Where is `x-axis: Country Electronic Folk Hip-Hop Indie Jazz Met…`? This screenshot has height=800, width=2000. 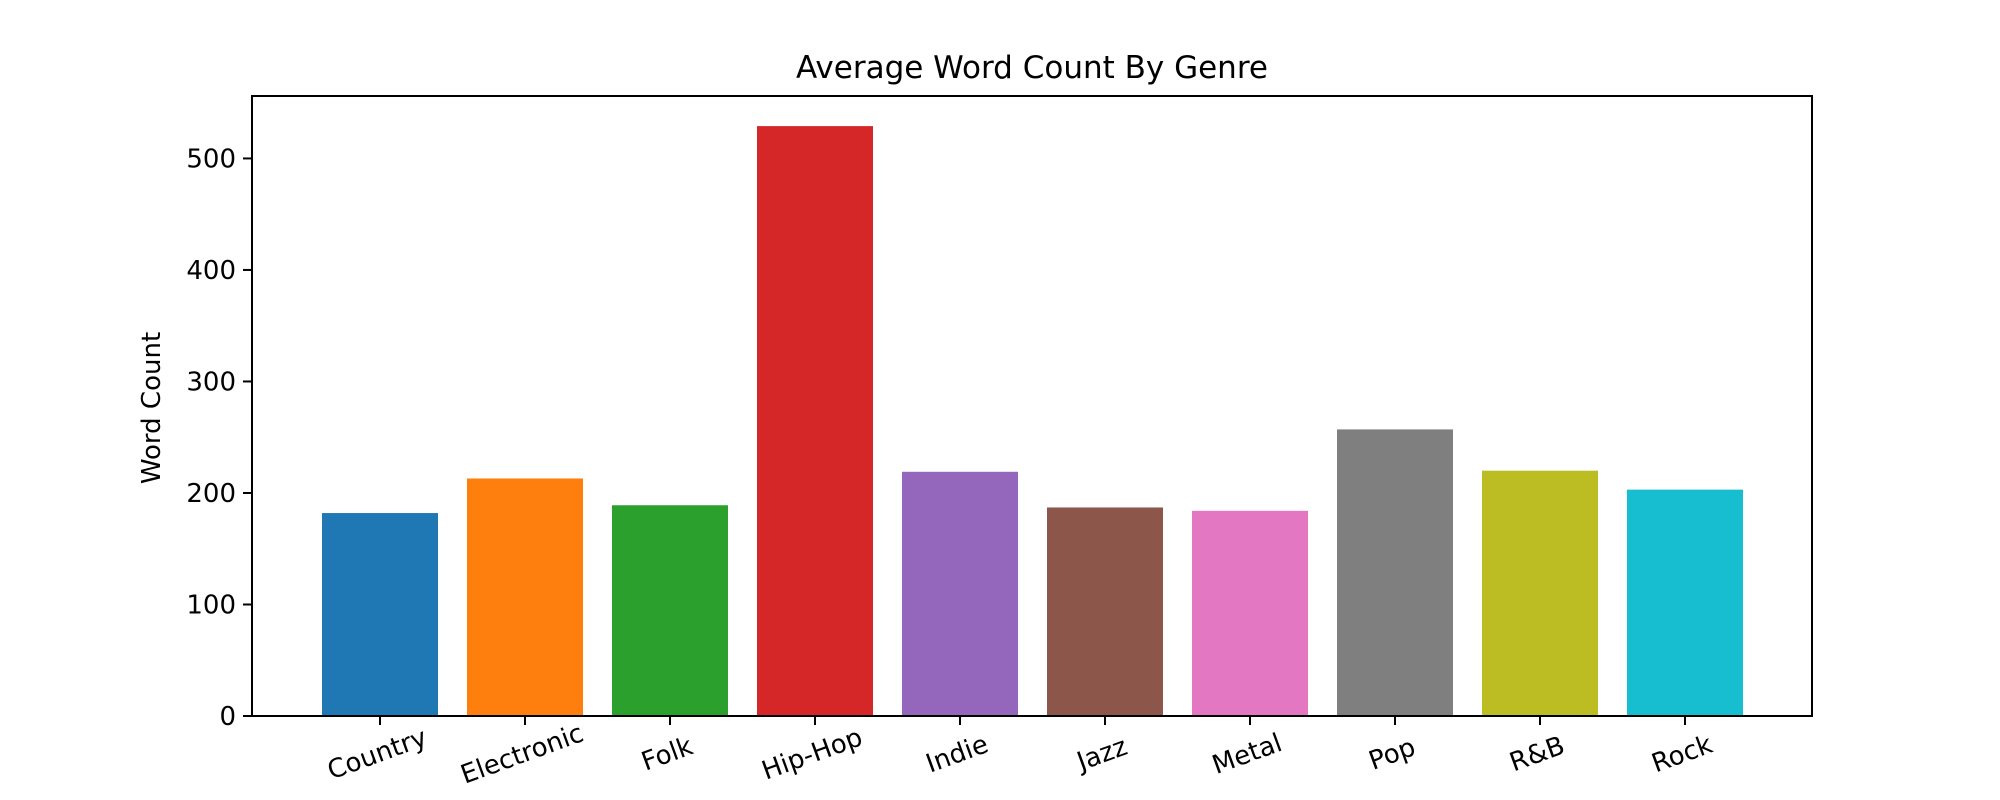 x-axis: Country Electronic Folk Hip-Hop Indie Jazz Met… is located at coordinates (1020, 753).